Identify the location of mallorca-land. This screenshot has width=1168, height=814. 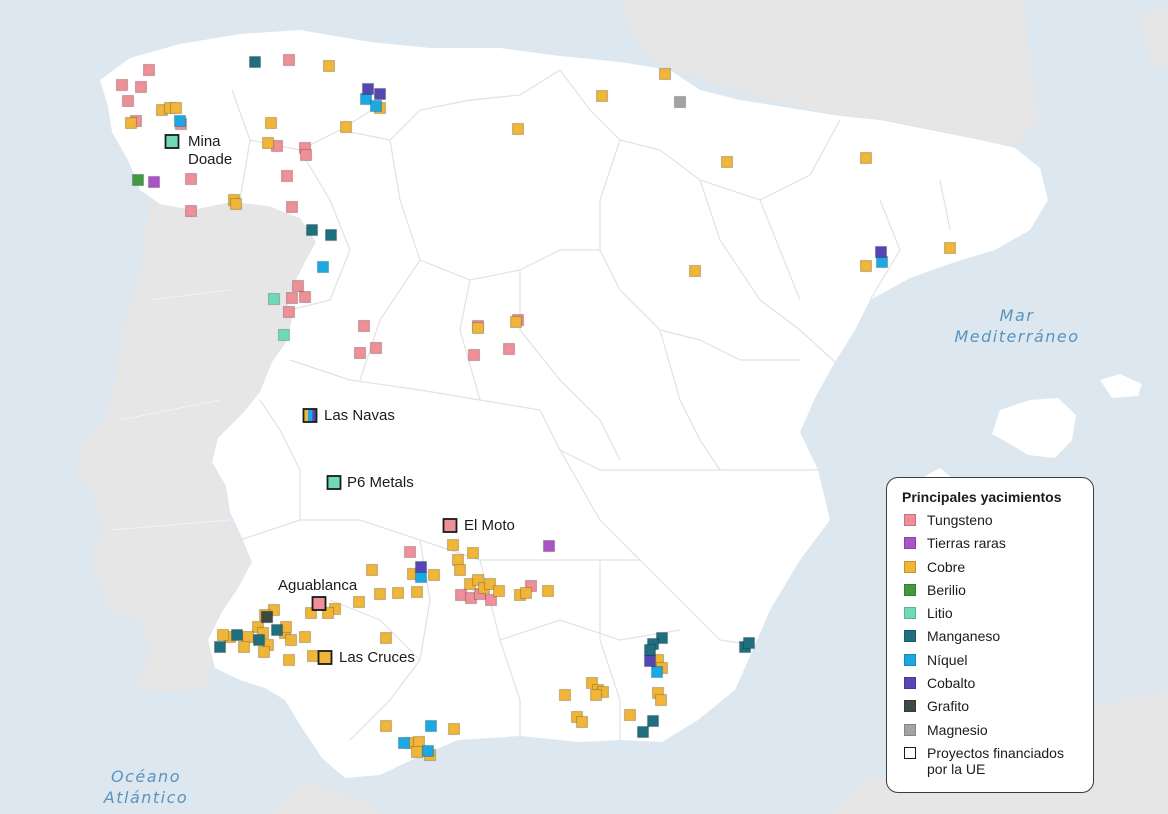
(1034, 428).